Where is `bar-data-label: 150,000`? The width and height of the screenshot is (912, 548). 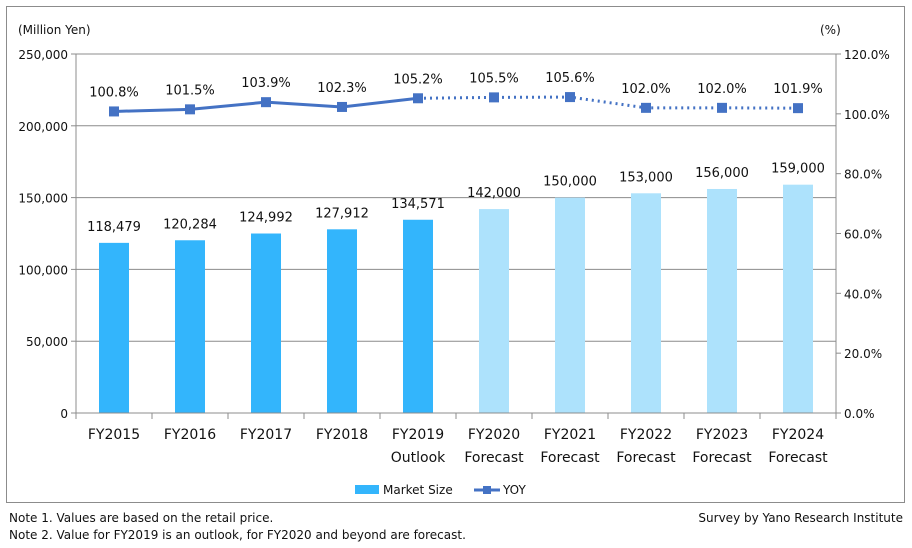 bar-data-label: 150,000 is located at coordinates (570, 182).